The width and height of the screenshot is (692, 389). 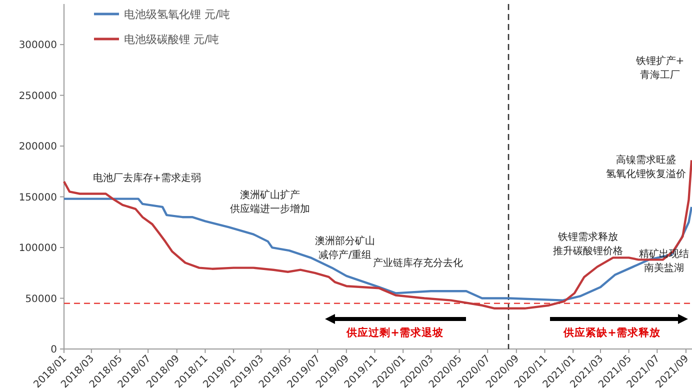 I want to click on annotation: 铁锂需求释放推升碳酸锂价格, so click(x=588, y=244).